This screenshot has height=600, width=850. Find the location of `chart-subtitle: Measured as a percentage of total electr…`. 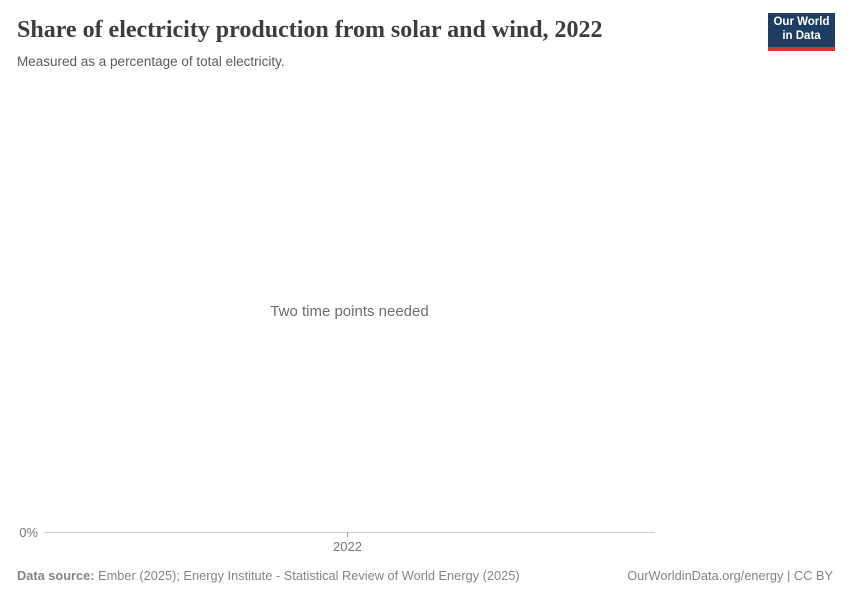

chart-subtitle: Measured as a percentage of total electr… is located at coordinates (151, 61).